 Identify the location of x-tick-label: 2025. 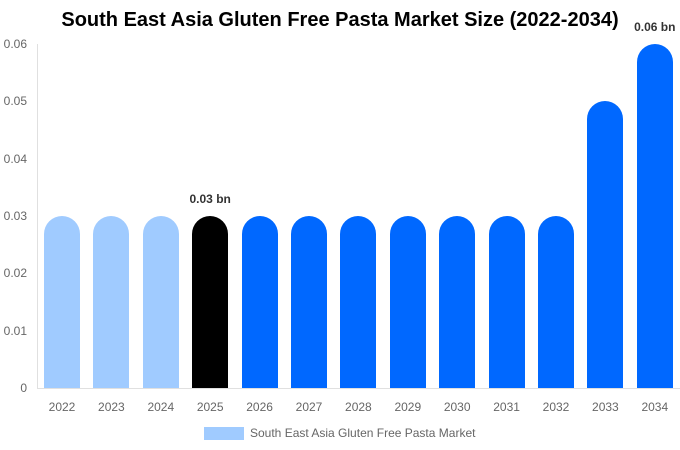
(210, 407).